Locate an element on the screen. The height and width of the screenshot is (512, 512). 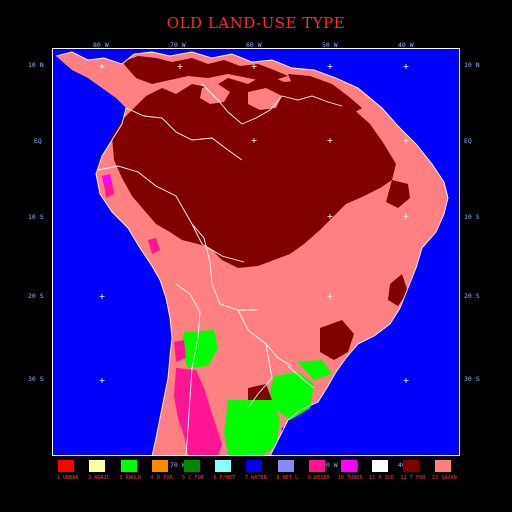
legend-item: 9 DESER is located at coordinates (318, 474).